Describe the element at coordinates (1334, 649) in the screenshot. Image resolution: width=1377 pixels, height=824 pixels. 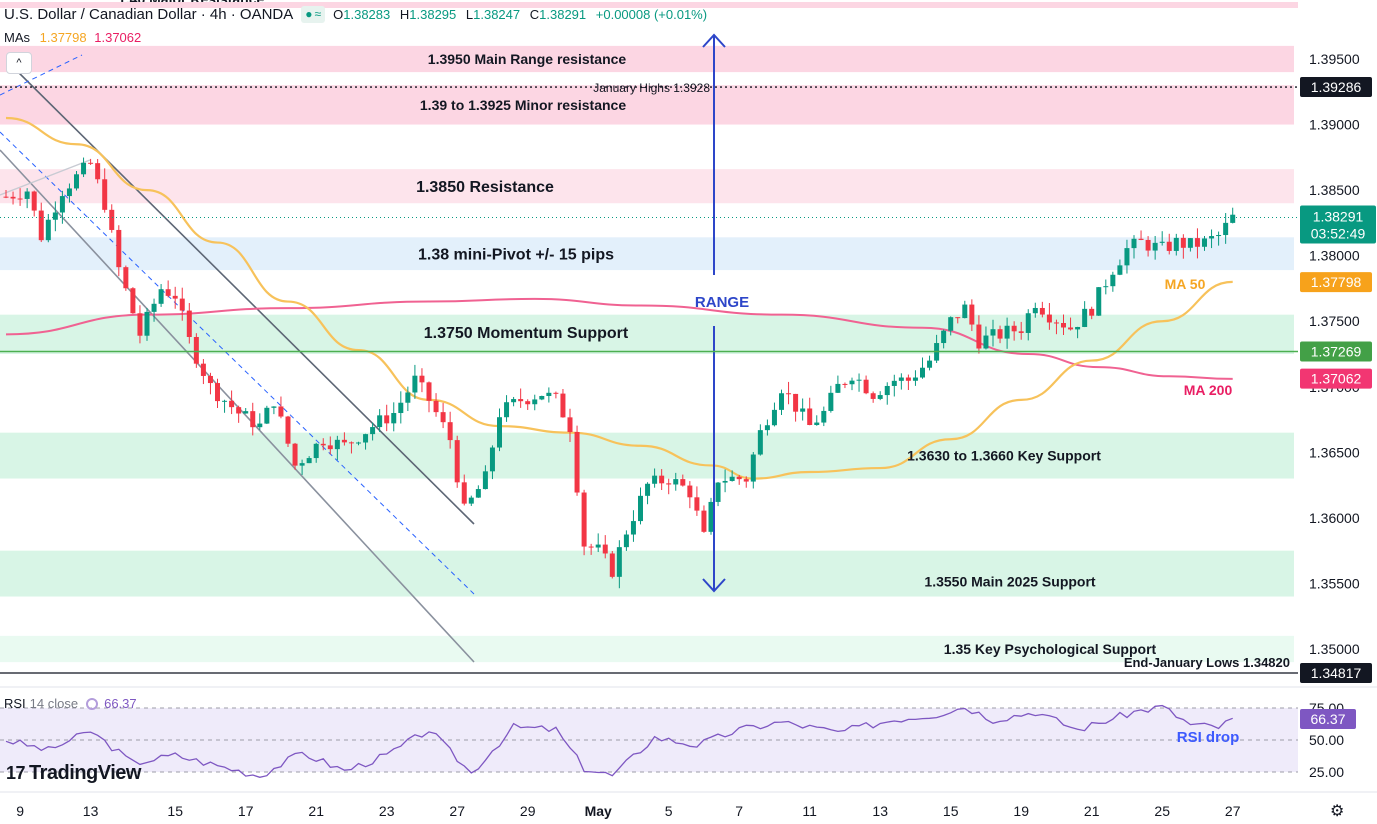
I see `y-tick-label: 1.35000` at that location.